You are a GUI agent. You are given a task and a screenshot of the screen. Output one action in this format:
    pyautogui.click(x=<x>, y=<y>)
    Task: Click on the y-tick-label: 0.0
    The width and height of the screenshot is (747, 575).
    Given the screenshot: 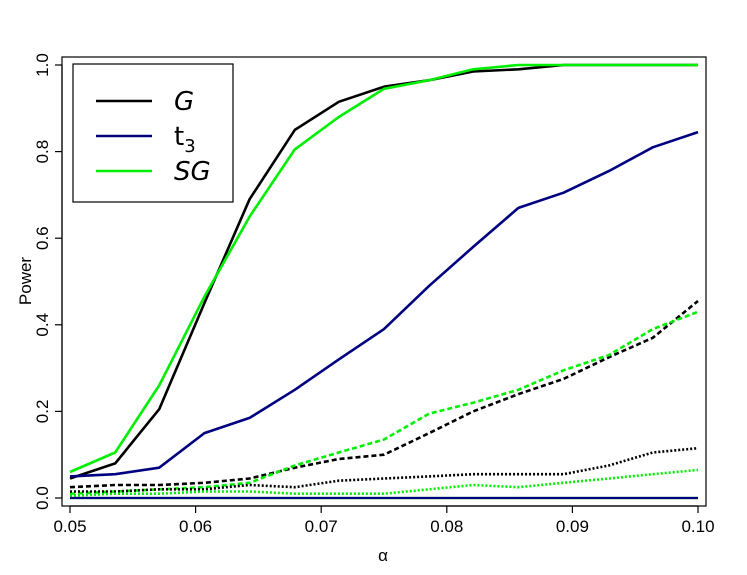 What is the action you would take?
    pyautogui.click(x=42, y=498)
    